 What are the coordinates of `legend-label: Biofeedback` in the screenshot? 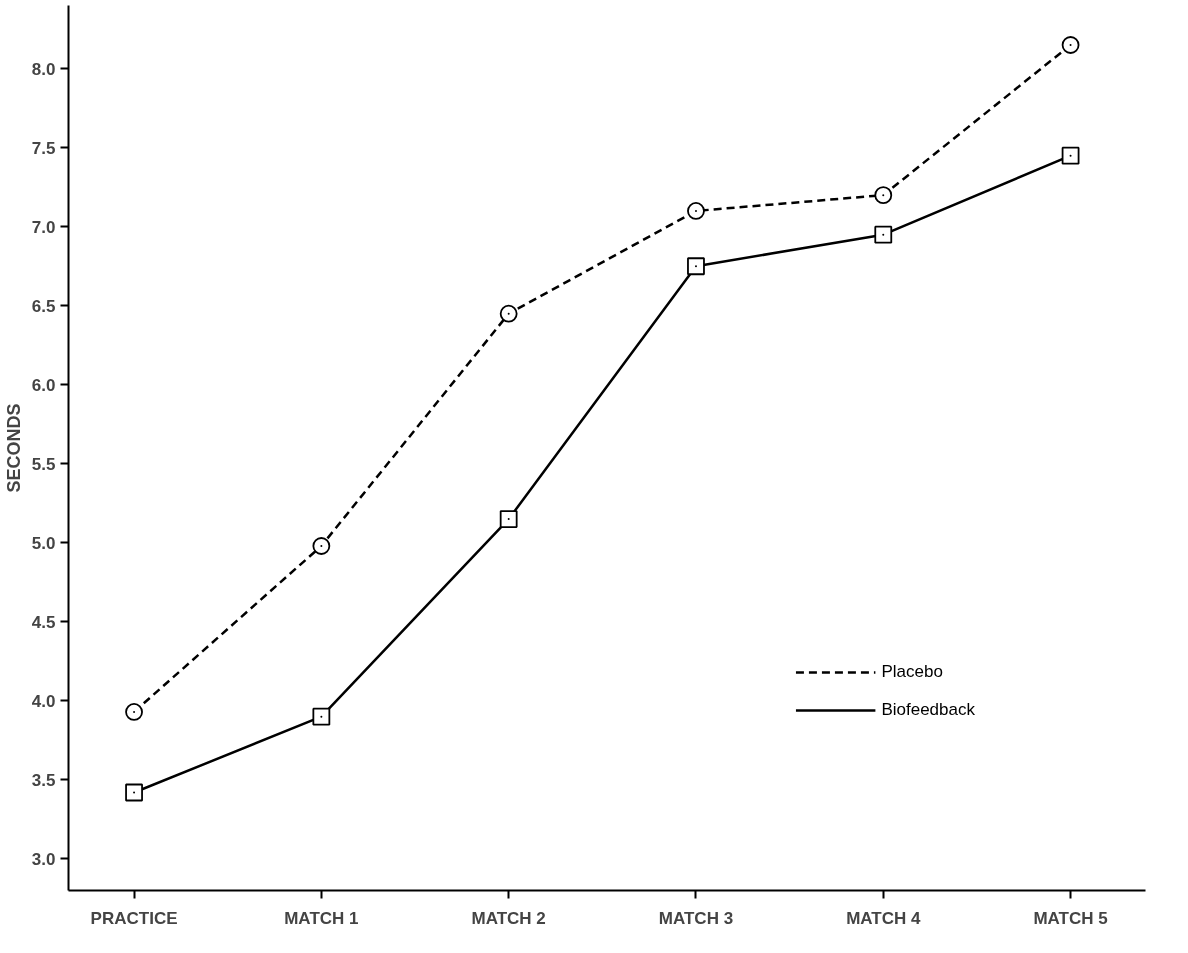 It's located at (928, 710).